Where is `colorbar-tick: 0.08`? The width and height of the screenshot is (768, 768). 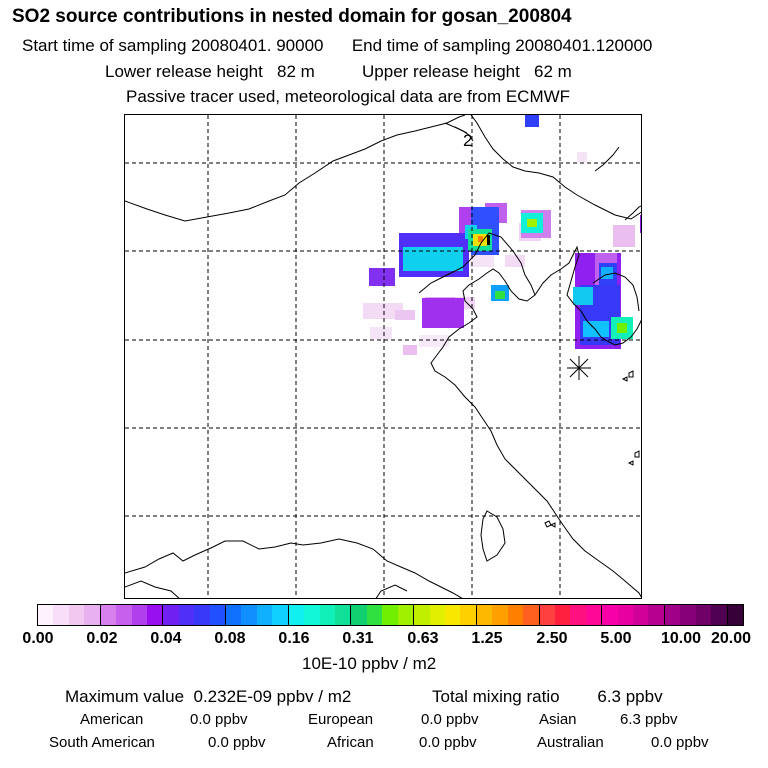 colorbar-tick: 0.08 is located at coordinates (230, 638).